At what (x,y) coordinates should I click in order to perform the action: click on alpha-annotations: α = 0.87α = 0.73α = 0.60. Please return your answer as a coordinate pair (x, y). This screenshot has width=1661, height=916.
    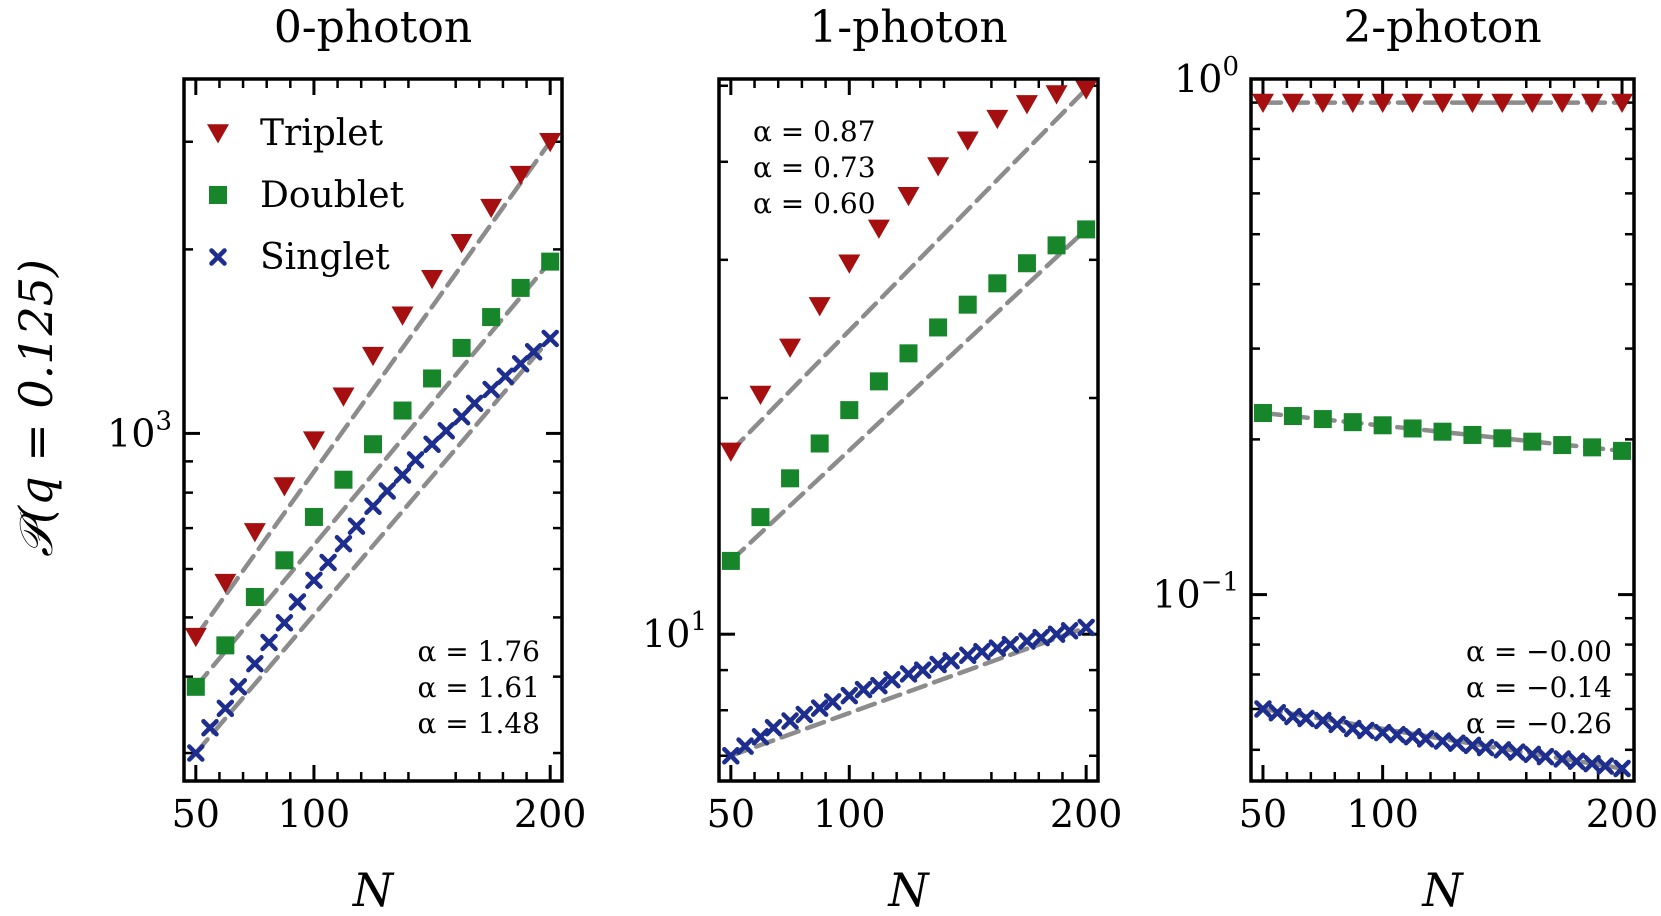
    Looking at the image, I should click on (814, 167).